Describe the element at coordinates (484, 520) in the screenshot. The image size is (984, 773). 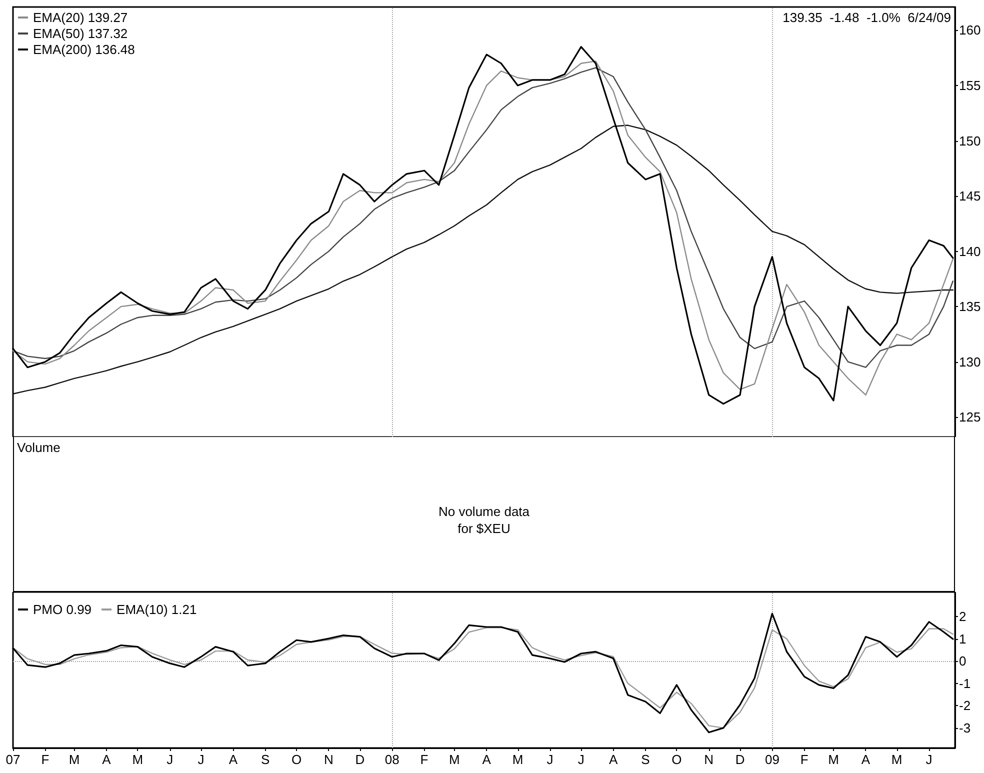
I see `text: No volume data for $XEU` at that location.